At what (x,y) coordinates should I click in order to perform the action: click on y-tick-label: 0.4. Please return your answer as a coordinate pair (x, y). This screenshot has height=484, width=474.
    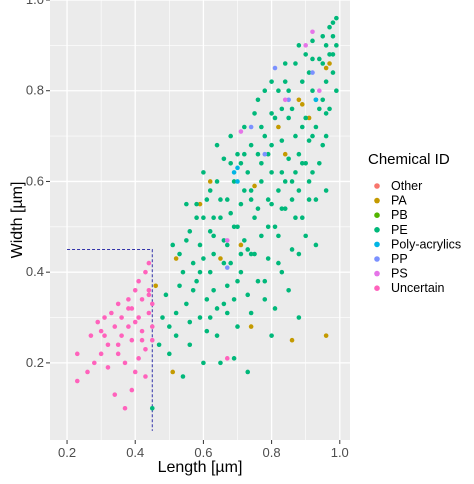
    Looking at the image, I should click on (35, 271).